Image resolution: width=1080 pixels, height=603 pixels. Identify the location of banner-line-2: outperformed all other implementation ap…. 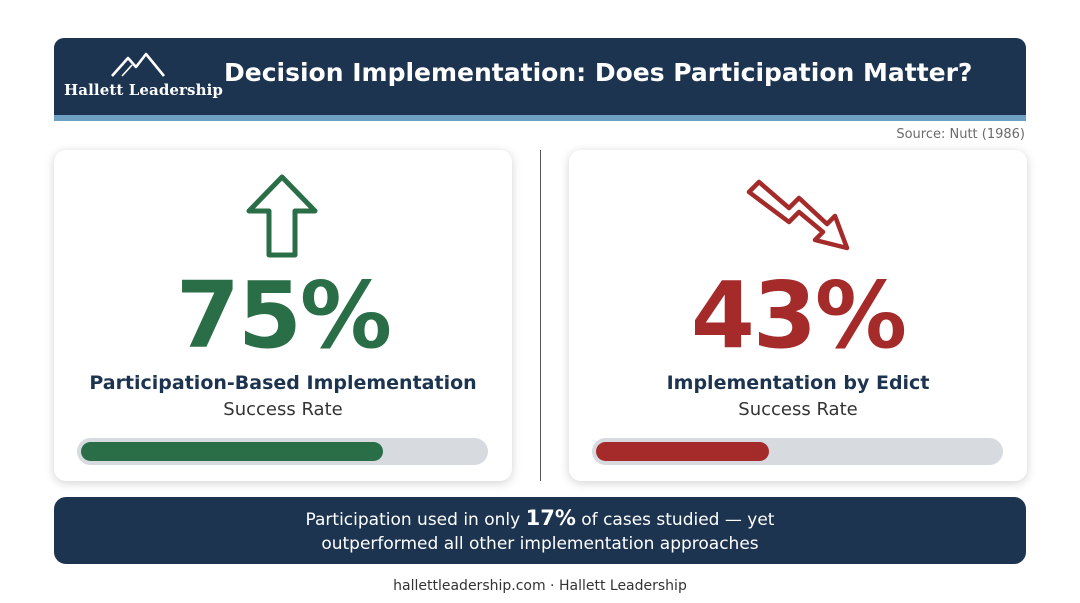
(540, 544).